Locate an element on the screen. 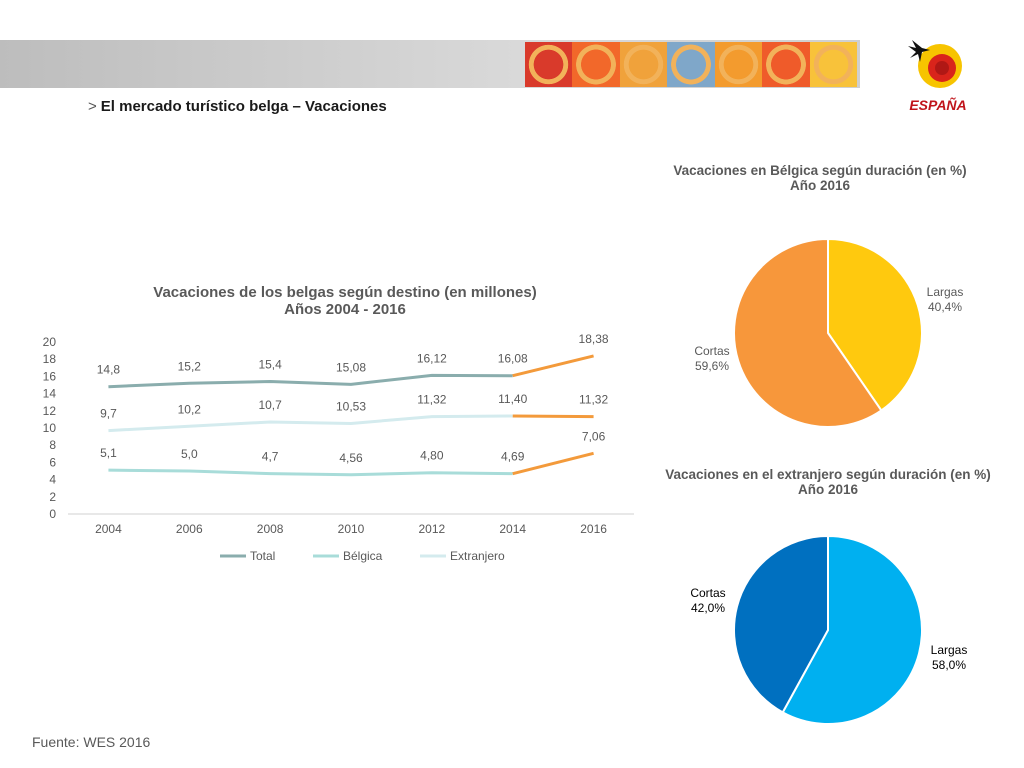 The height and width of the screenshot is (768, 1024). pie1-subtitle: Año 2016 is located at coordinates (820, 185).